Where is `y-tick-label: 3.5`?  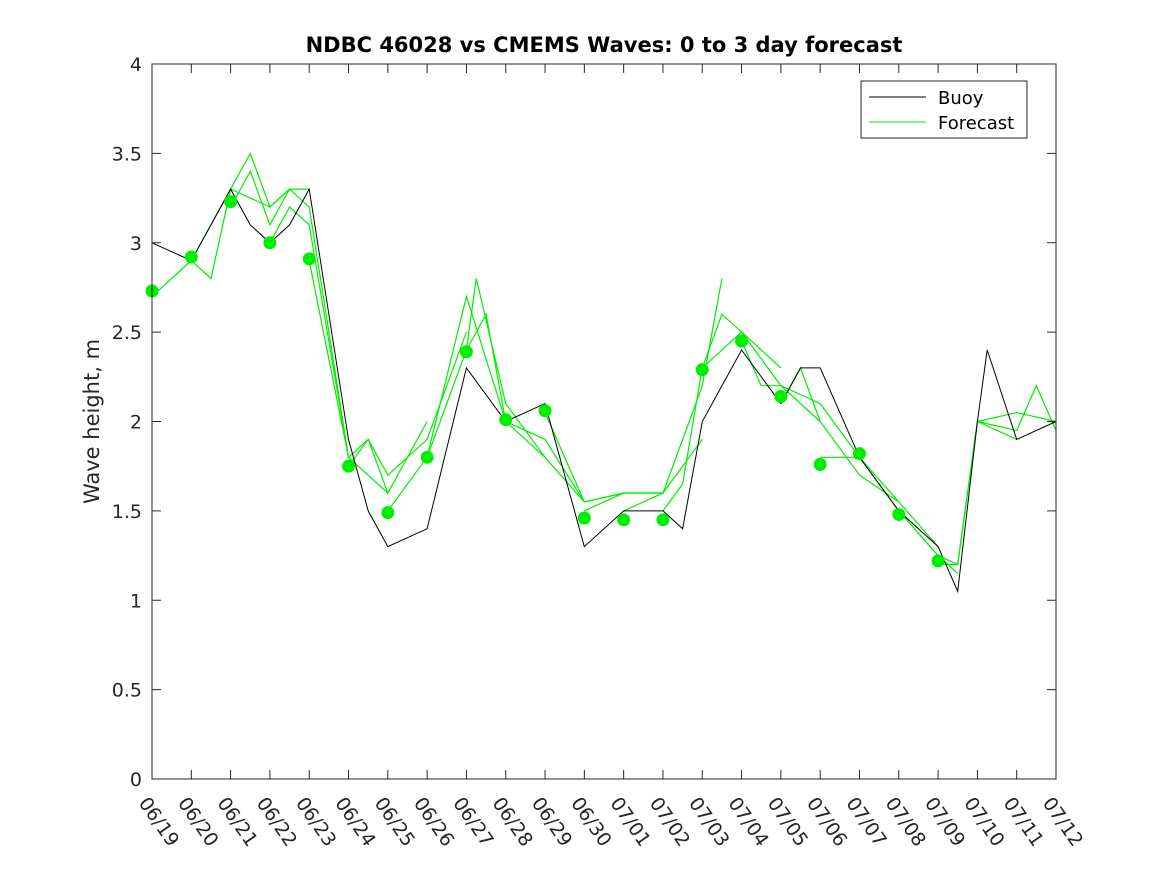 y-tick-label: 3.5 is located at coordinates (127, 154).